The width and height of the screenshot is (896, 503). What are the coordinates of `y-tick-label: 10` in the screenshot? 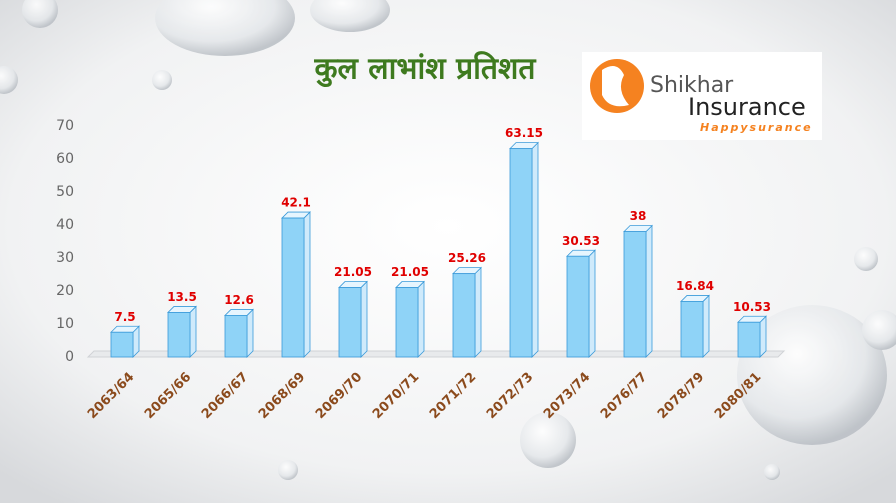 It's located at (65, 324).